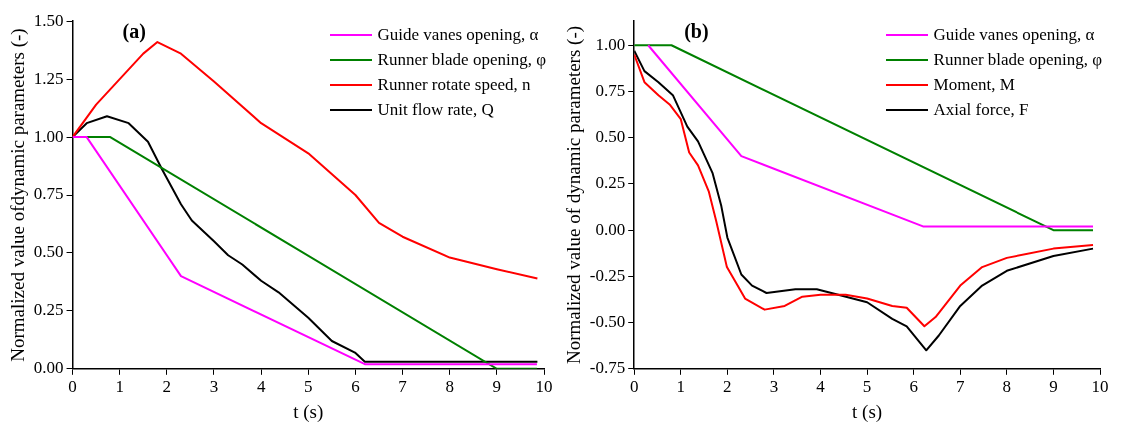 The image size is (1128, 434). Describe the element at coordinates (607, 275) in the screenshot. I see `y-tick-label: -0.25` at that location.